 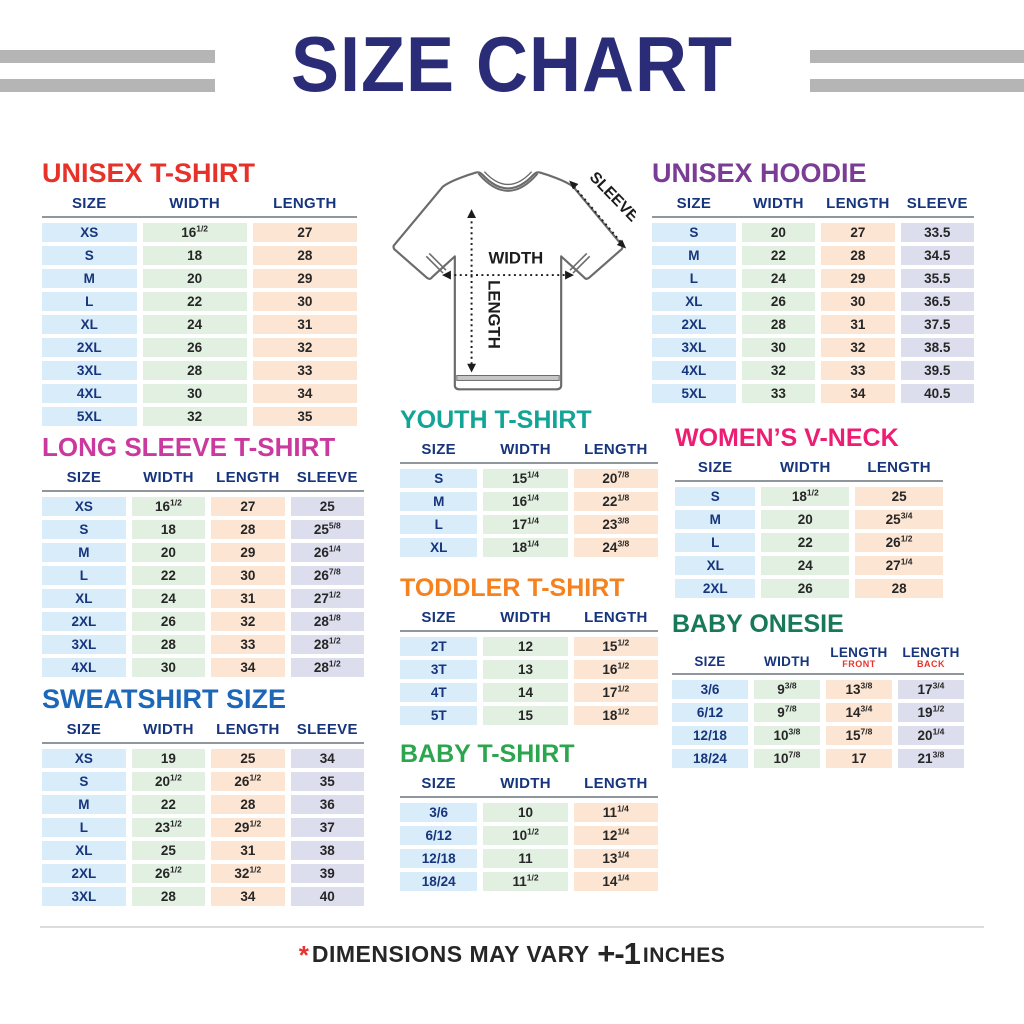 What do you see at coordinates (248, 598) in the screenshot?
I see `measurement-cell: 31` at bounding box center [248, 598].